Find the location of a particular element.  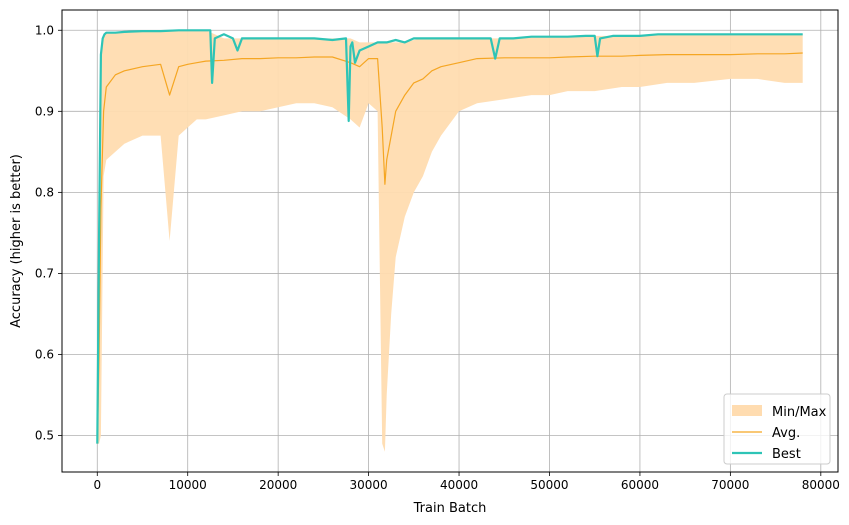

x-tick-label: 60000 is located at coordinates (640, 485).